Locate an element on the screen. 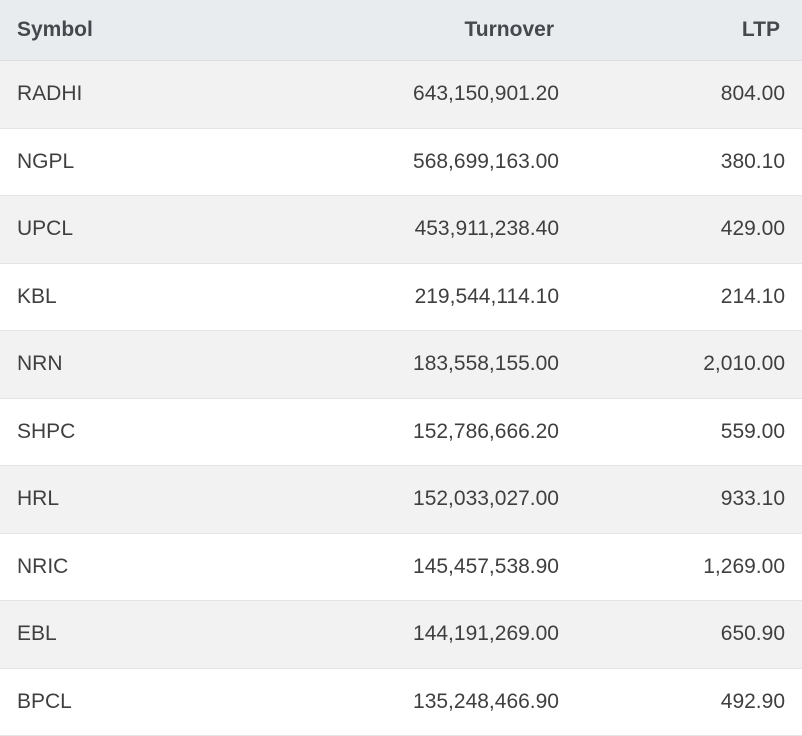 The height and width of the screenshot is (736, 802). symbol-cell: EBL is located at coordinates (37, 634).